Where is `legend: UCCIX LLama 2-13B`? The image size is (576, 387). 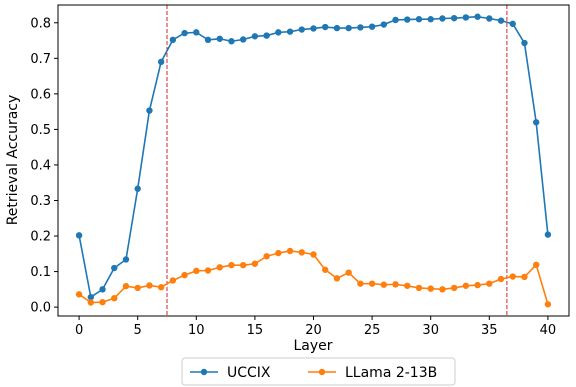
legend: UCCIX LLama 2-13B is located at coordinates (318, 371).